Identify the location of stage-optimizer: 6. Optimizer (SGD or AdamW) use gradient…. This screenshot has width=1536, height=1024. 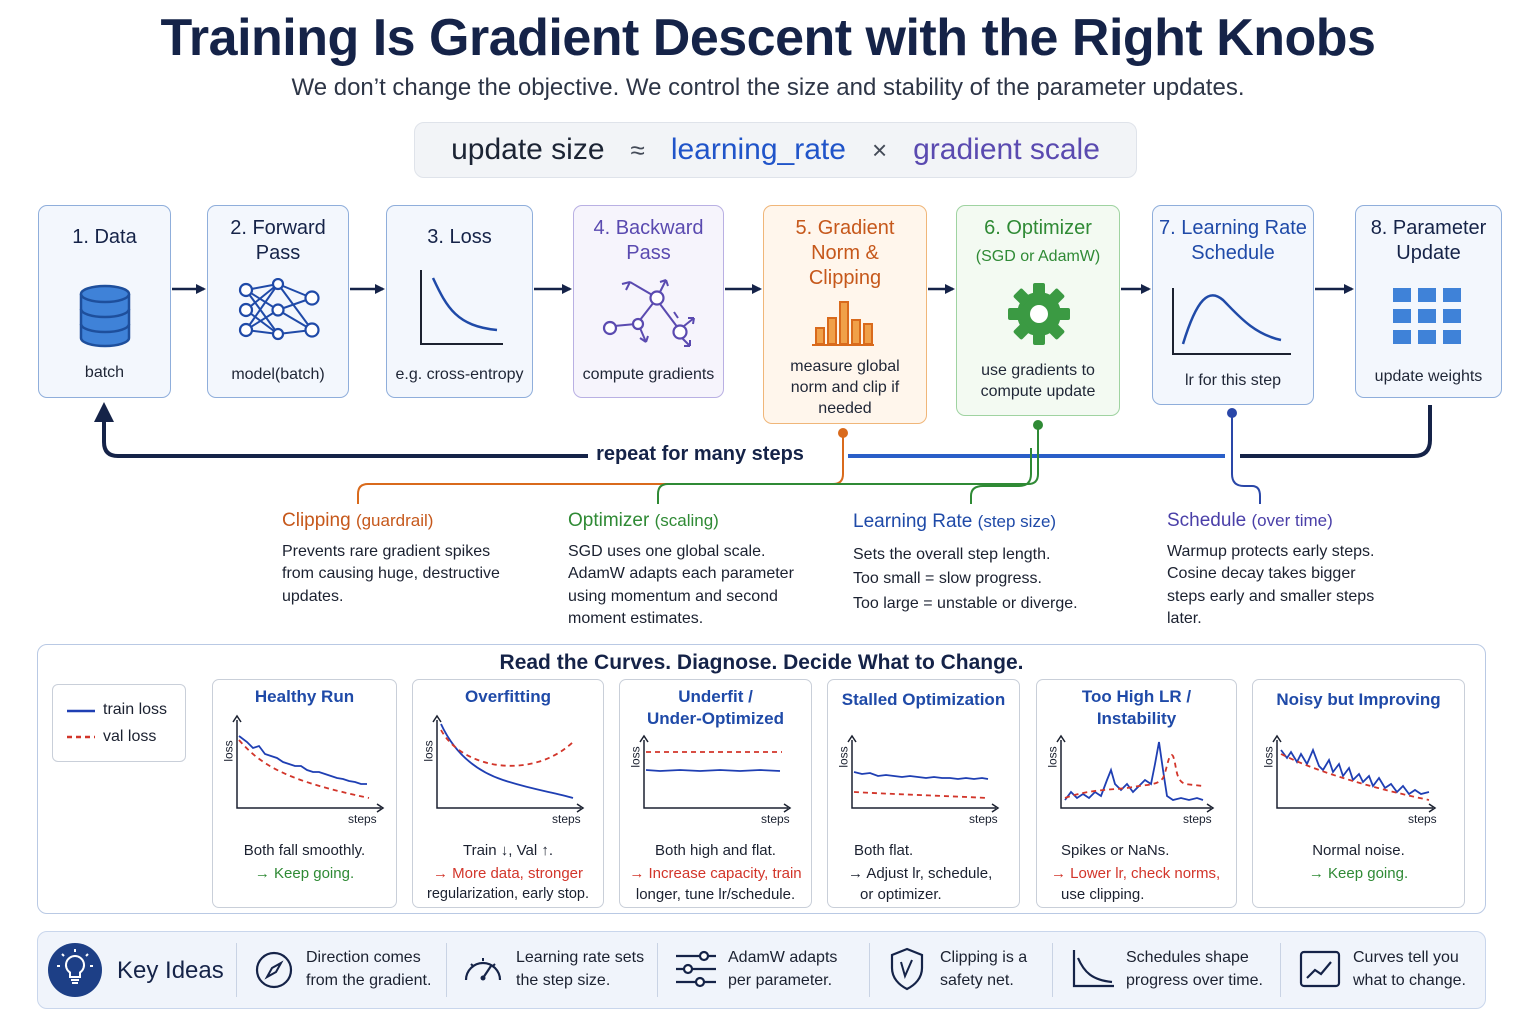
(1038, 310).